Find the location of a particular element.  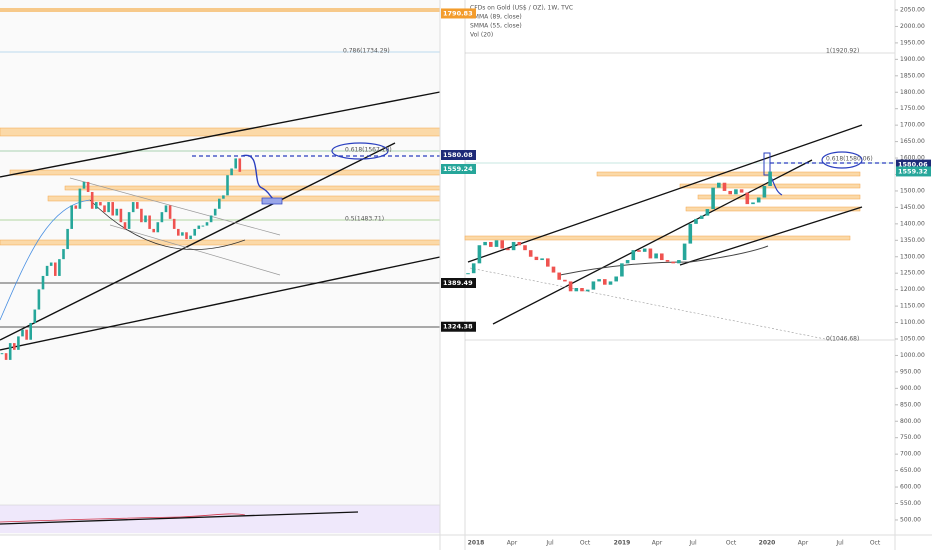

y-tick-label: 1650.00 is located at coordinates (912, 141).